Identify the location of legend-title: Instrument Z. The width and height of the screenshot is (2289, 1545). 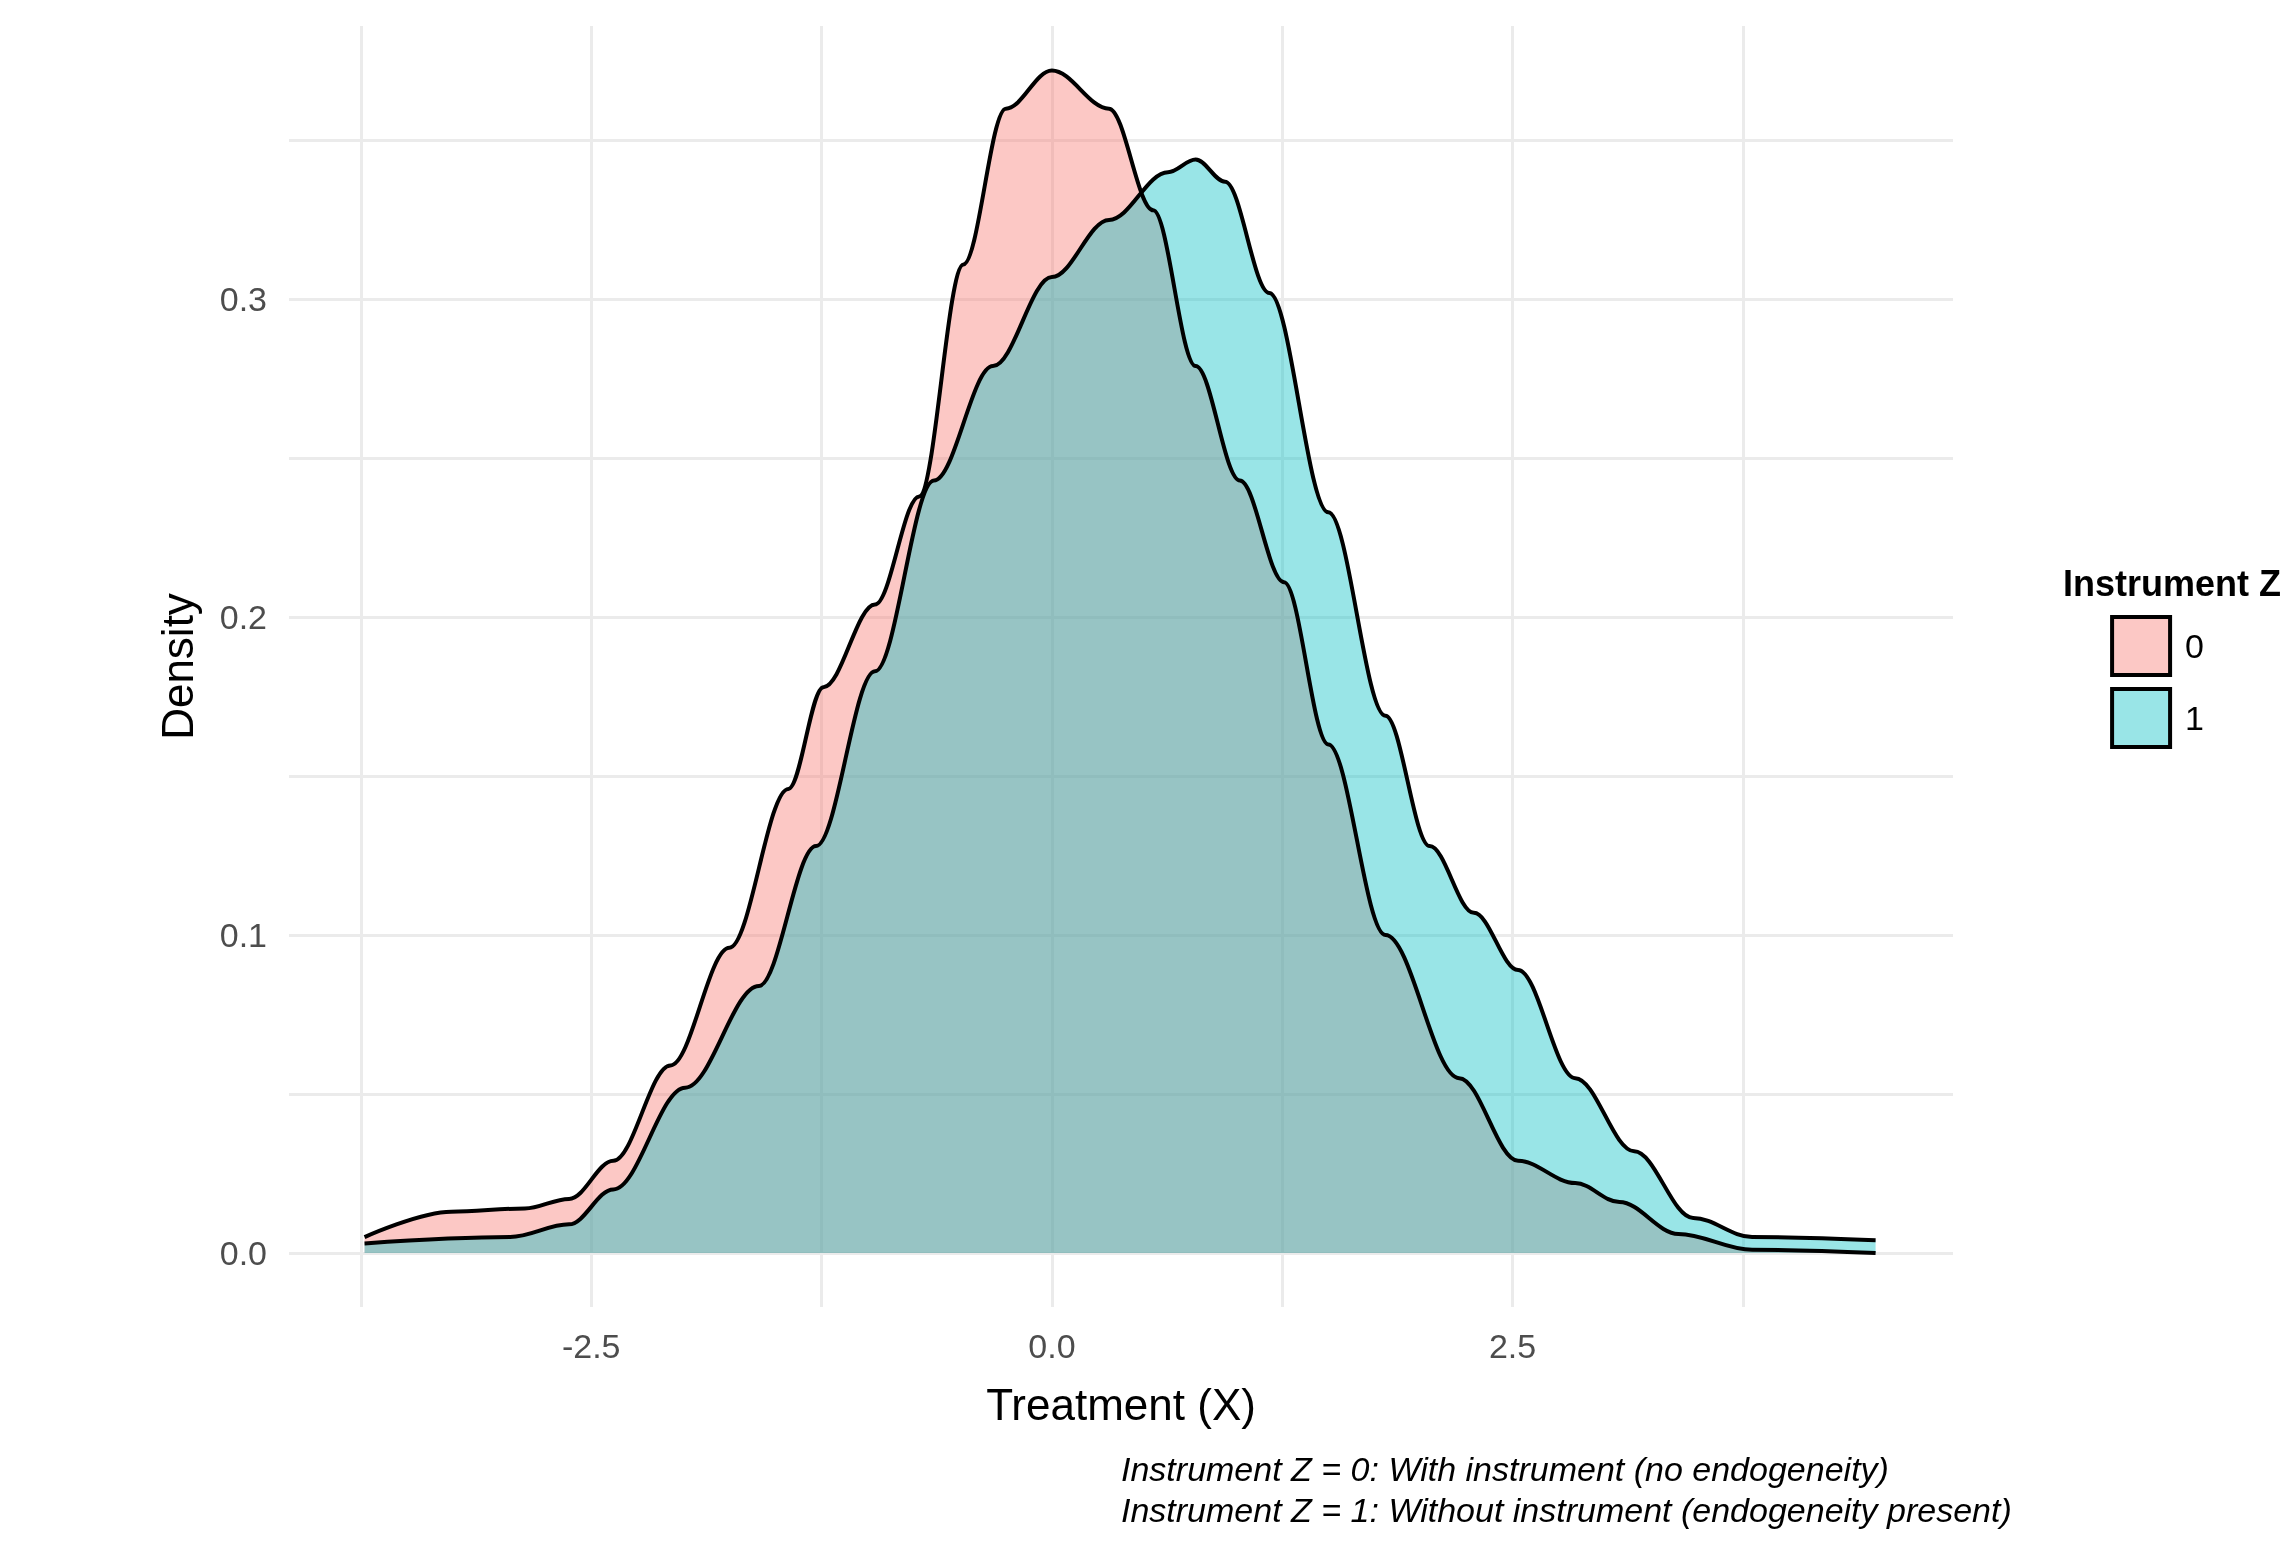
(2172, 583).